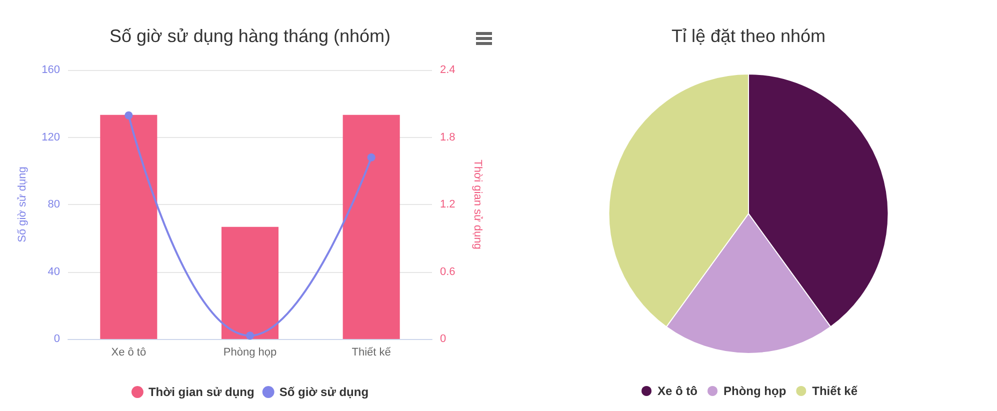  What do you see at coordinates (448, 137) in the screenshot?
I see `y2-tick-label: 1.8` at bounding box center [448, 137].